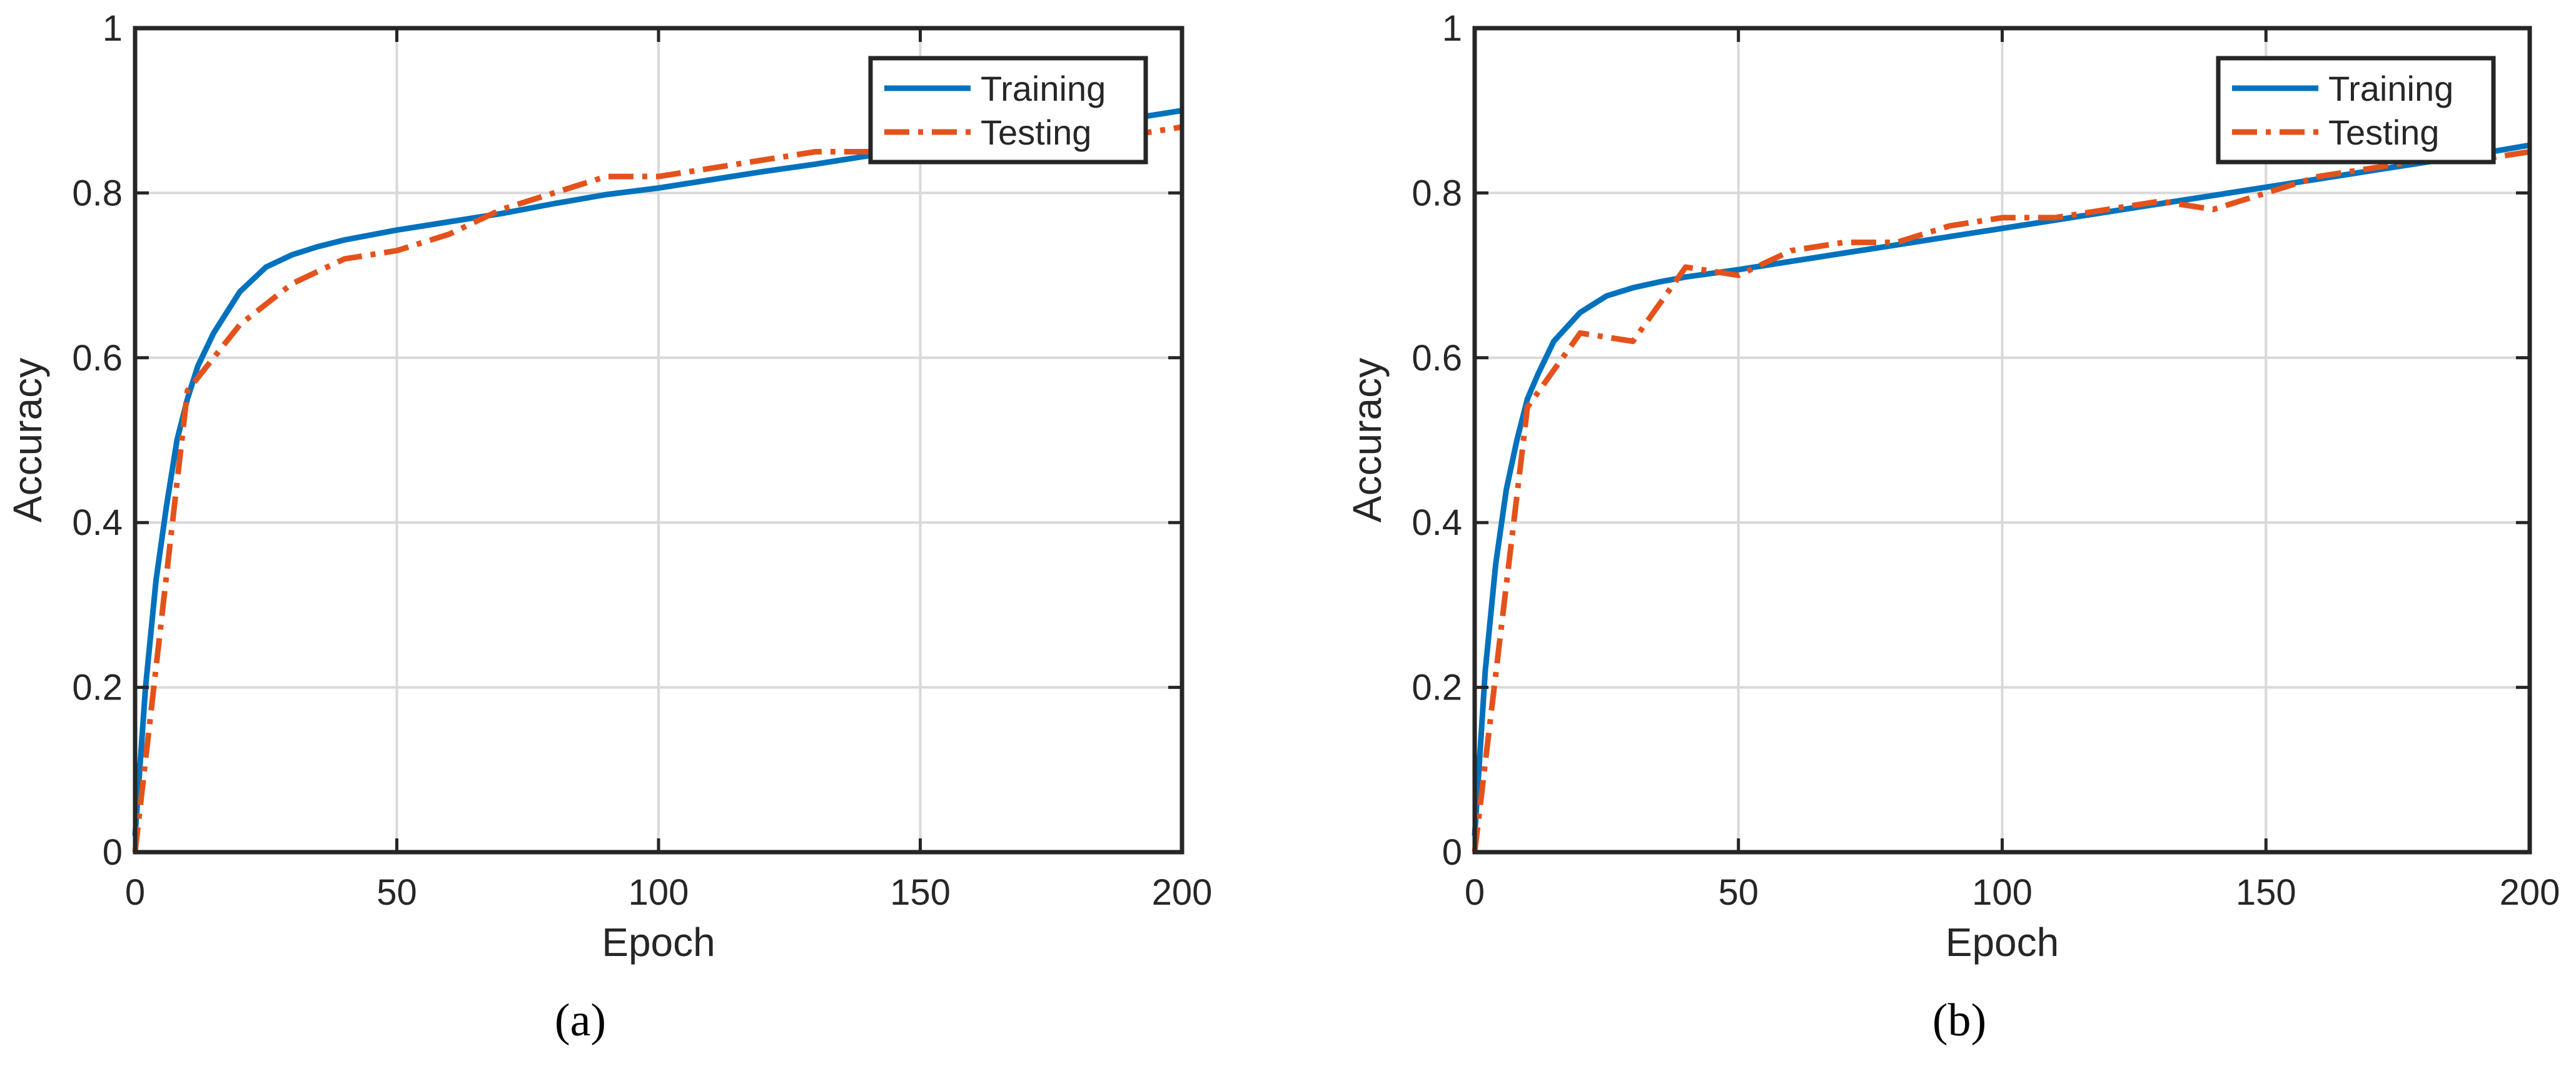 Image resolution: width=2576 pixels, height=1068 pixels. What do you see at coordinates (581, 1021) in the screenshot?
I see `panel-caption: (a)` at bounding box center [581, 1021].